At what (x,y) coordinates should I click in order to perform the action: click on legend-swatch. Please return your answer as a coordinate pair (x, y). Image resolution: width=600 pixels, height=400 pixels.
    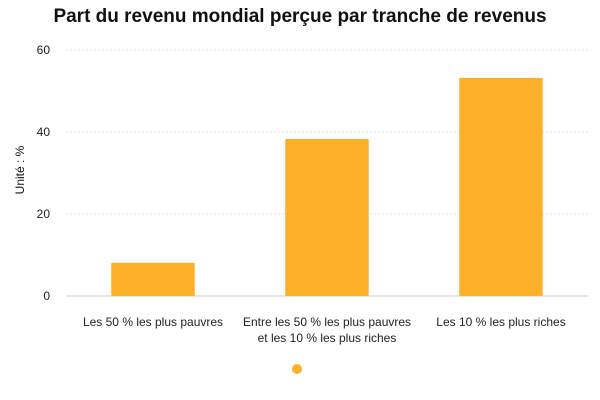
    Looking at the image, I should click on (297, 369).